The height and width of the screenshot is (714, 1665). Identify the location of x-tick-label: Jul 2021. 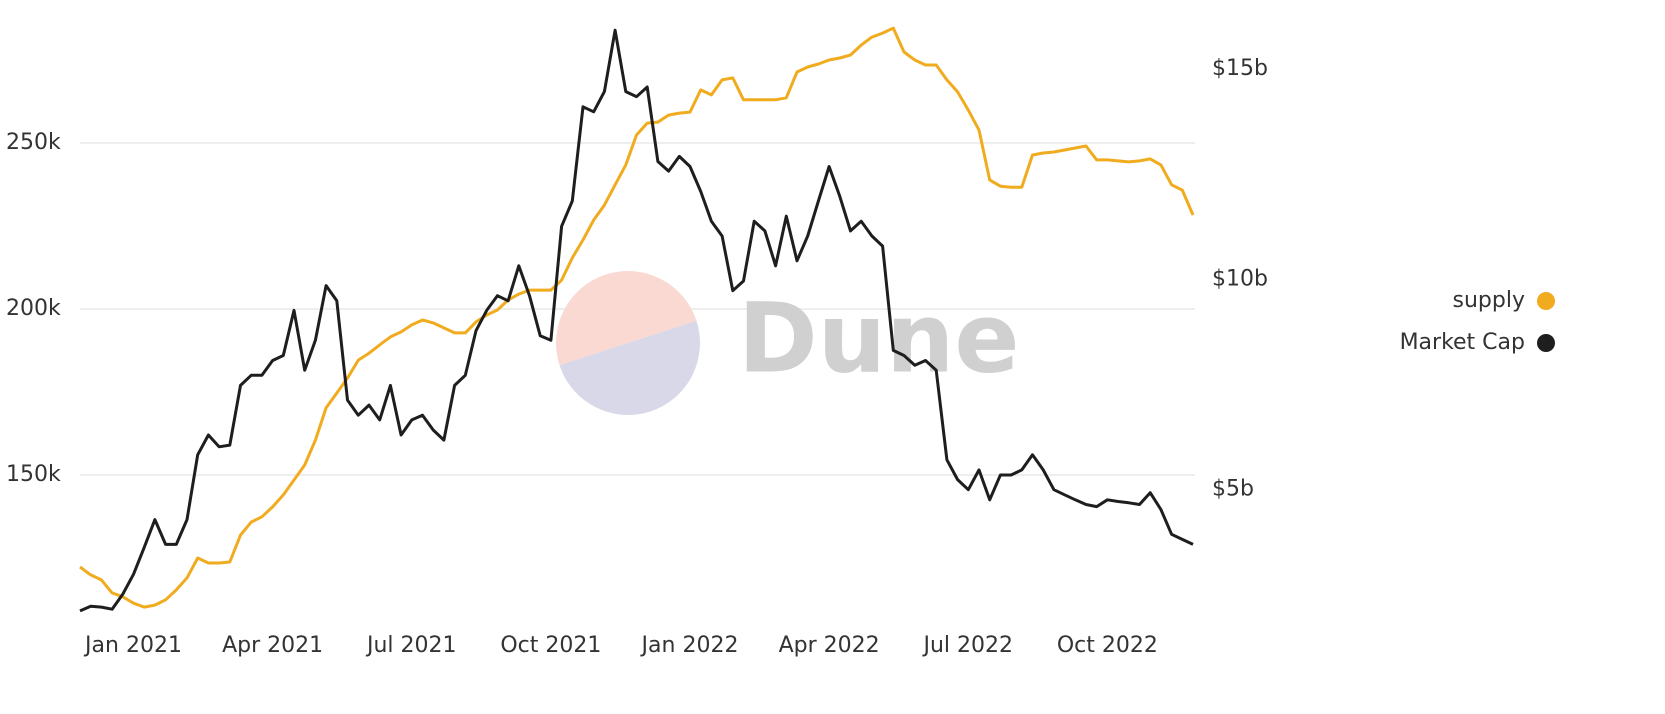
(411, 645).